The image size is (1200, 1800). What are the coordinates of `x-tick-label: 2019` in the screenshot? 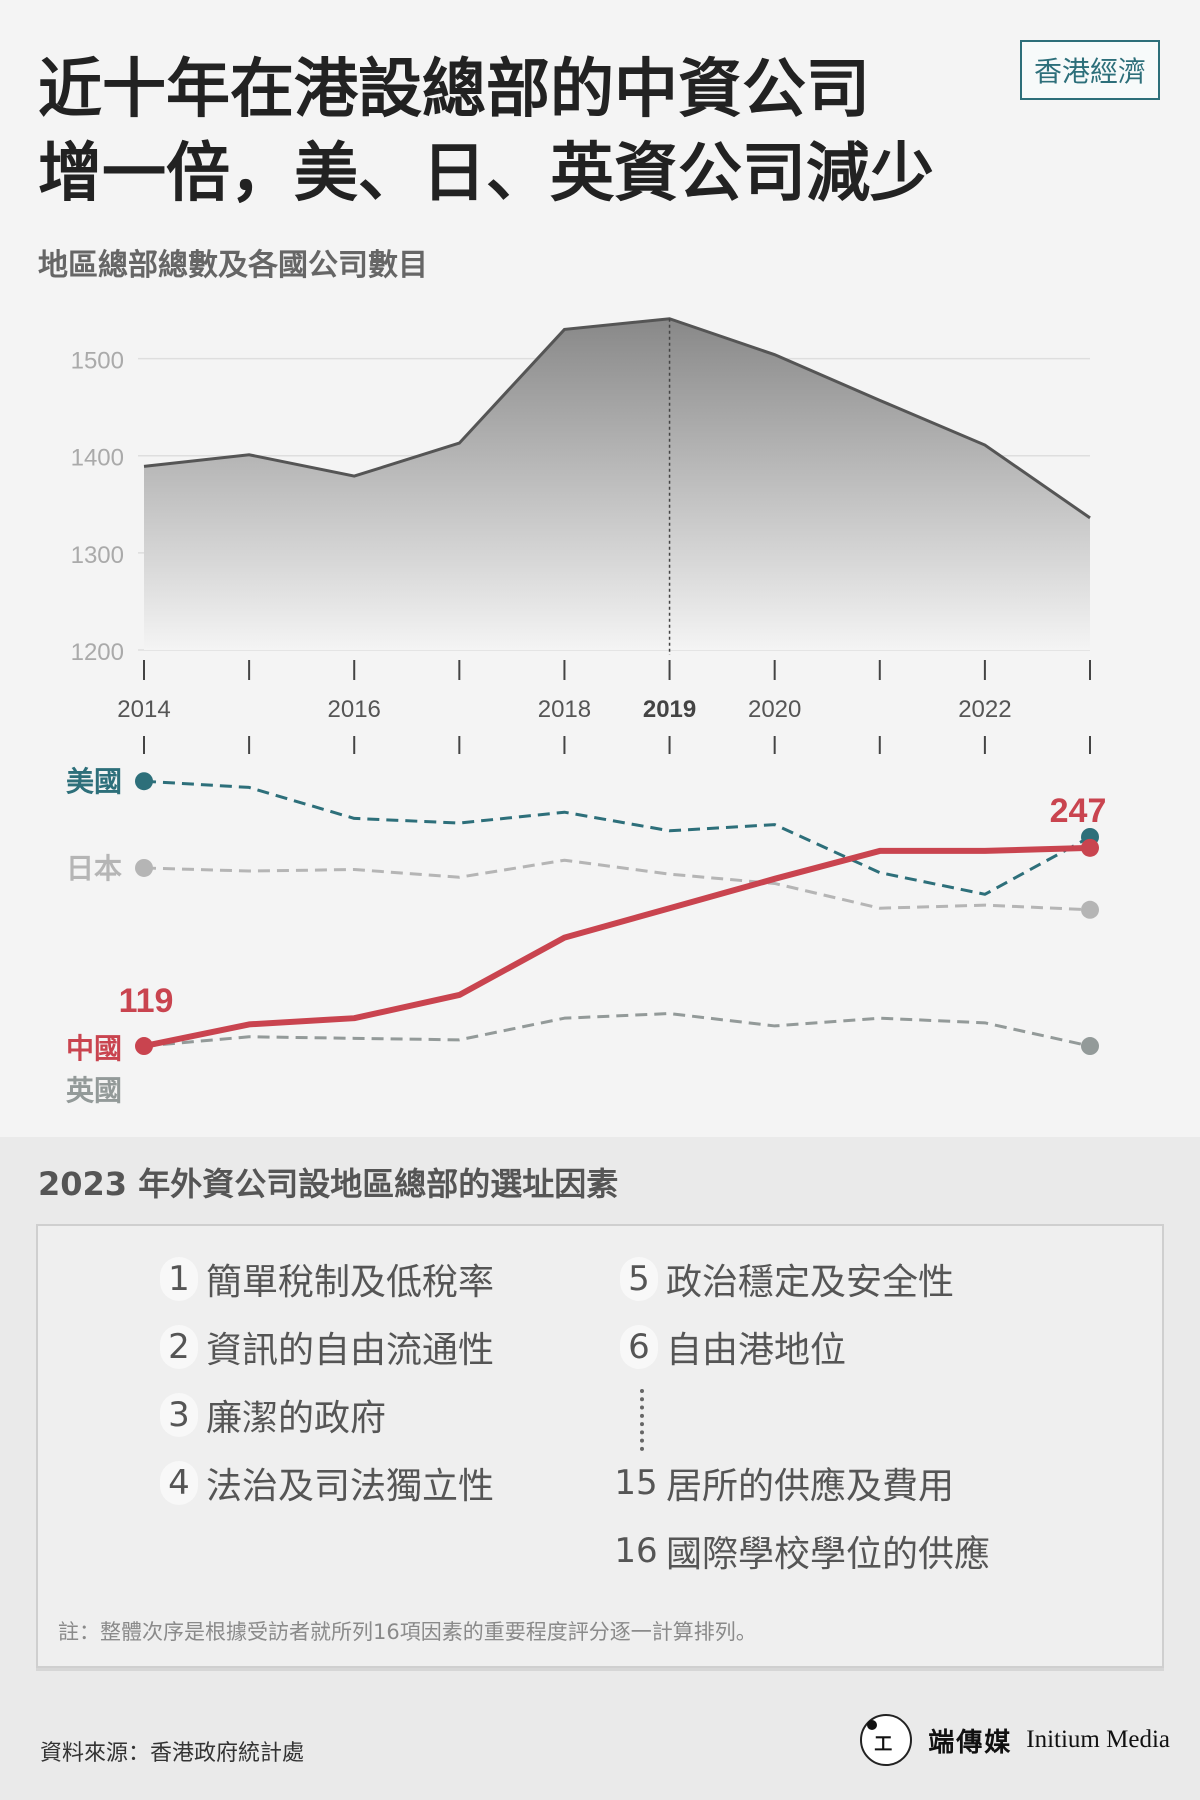 It's located at (669, 709).